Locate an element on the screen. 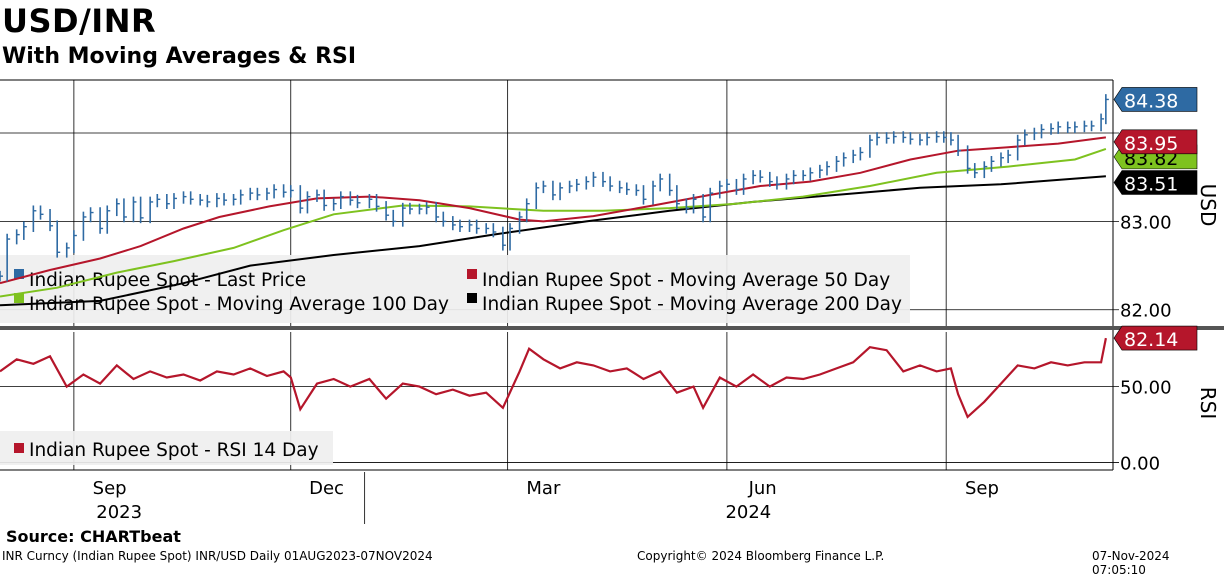  timestamp: 07-Nov-2024 07:05:10 is located at coordinates (1131, 563).